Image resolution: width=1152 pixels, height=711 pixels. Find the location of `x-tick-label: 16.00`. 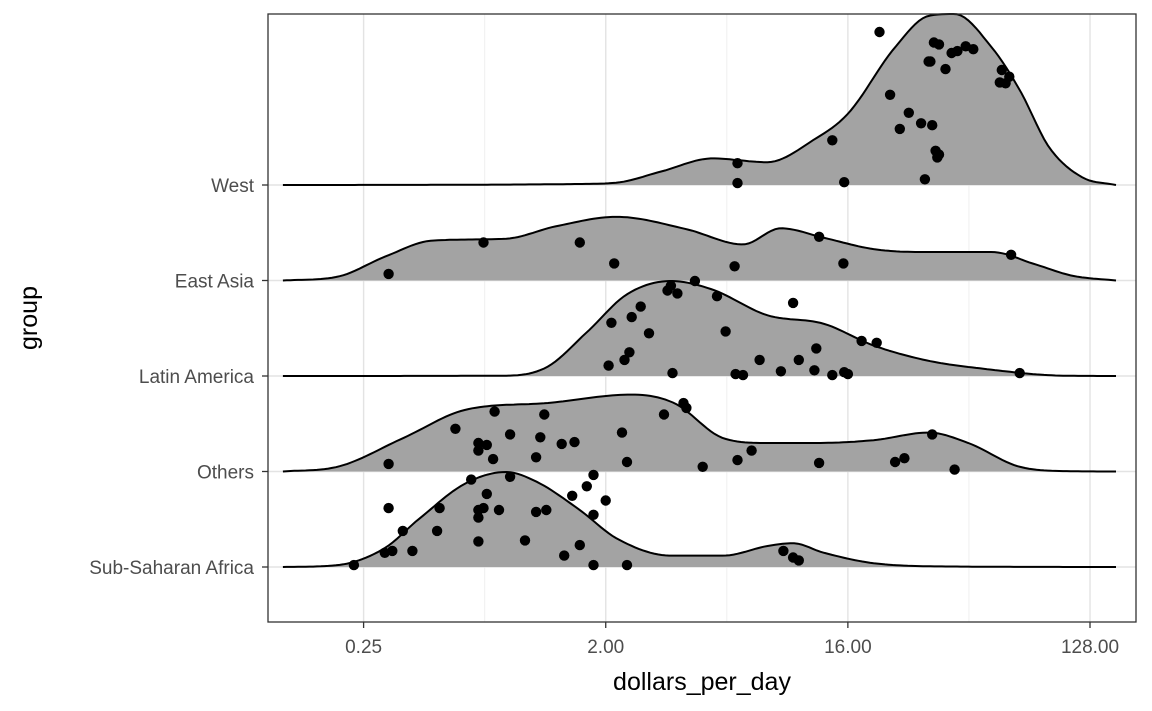

x-tick-label: 16.00 is located at coordinates (848, 647).